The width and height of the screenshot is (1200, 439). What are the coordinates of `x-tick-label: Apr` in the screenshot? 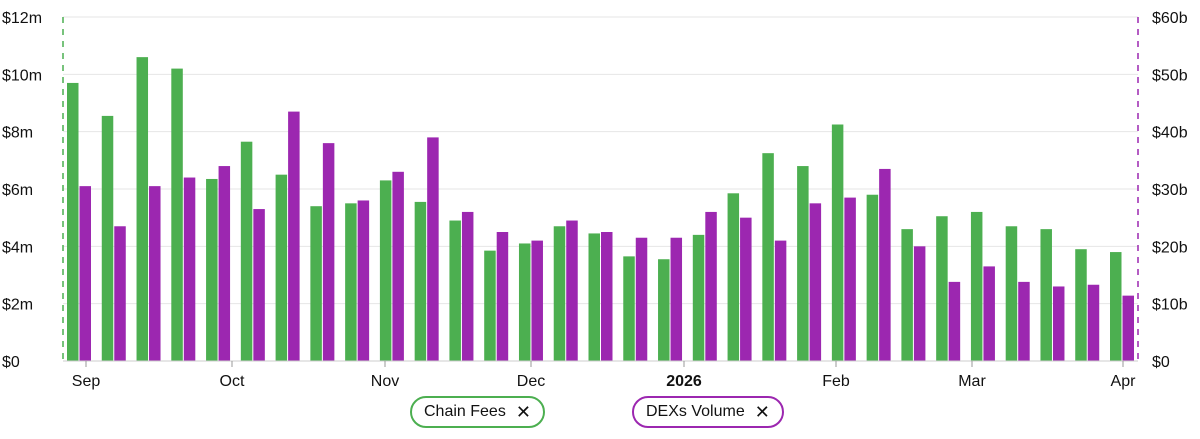 It's located at (1124, 381).